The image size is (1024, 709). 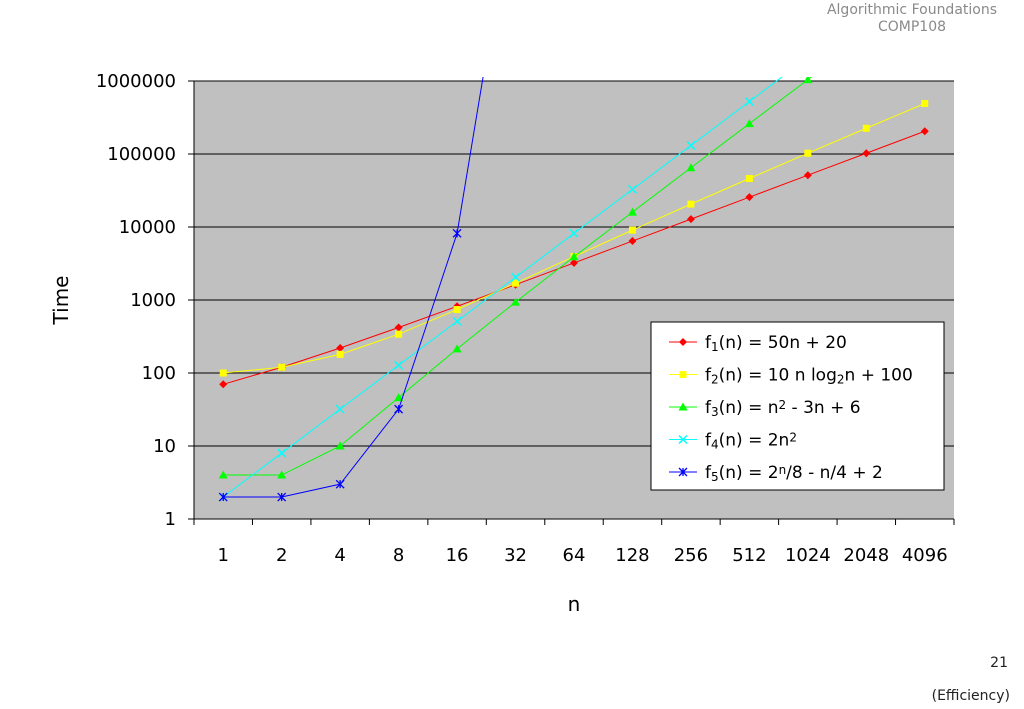 What do you see at coordinates (683, 342) in the screenshot?
I see `legend-marker-f1` at bounding box center [683, 342].